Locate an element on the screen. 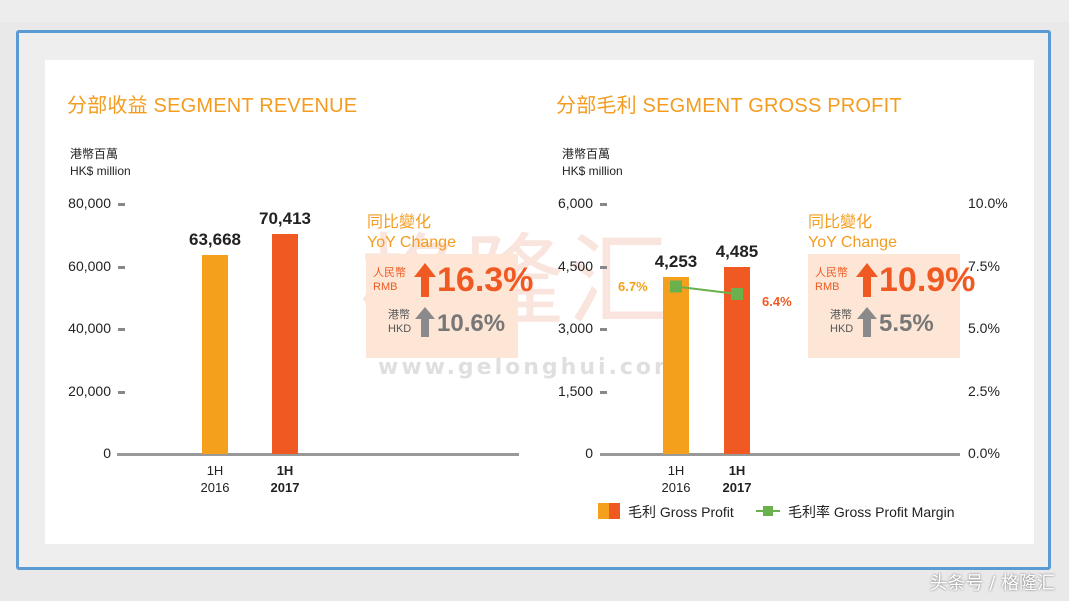  legend-margin-label: 毛利率 Gross Profit Margin is located at coordinates (871, 512).